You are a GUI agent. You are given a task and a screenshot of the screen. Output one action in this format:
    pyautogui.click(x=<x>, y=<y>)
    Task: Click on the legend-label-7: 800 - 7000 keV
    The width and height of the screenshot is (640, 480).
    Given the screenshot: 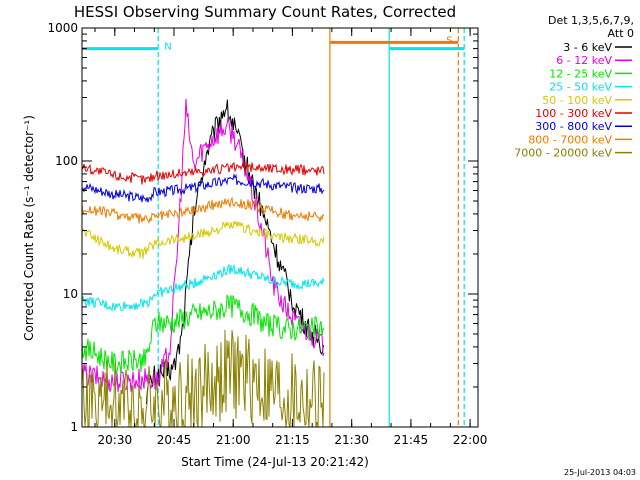 What is the action you would take?
    pyautogui.click(x=570, y=139)
    